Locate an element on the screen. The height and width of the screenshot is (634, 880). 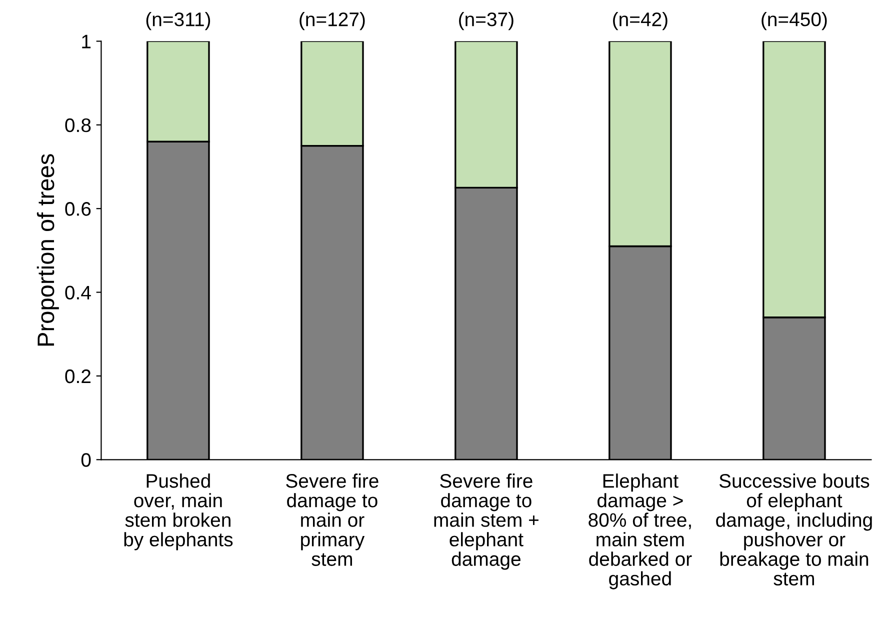
y-tick-label: 0.2 is located at coordinates (78, 376).